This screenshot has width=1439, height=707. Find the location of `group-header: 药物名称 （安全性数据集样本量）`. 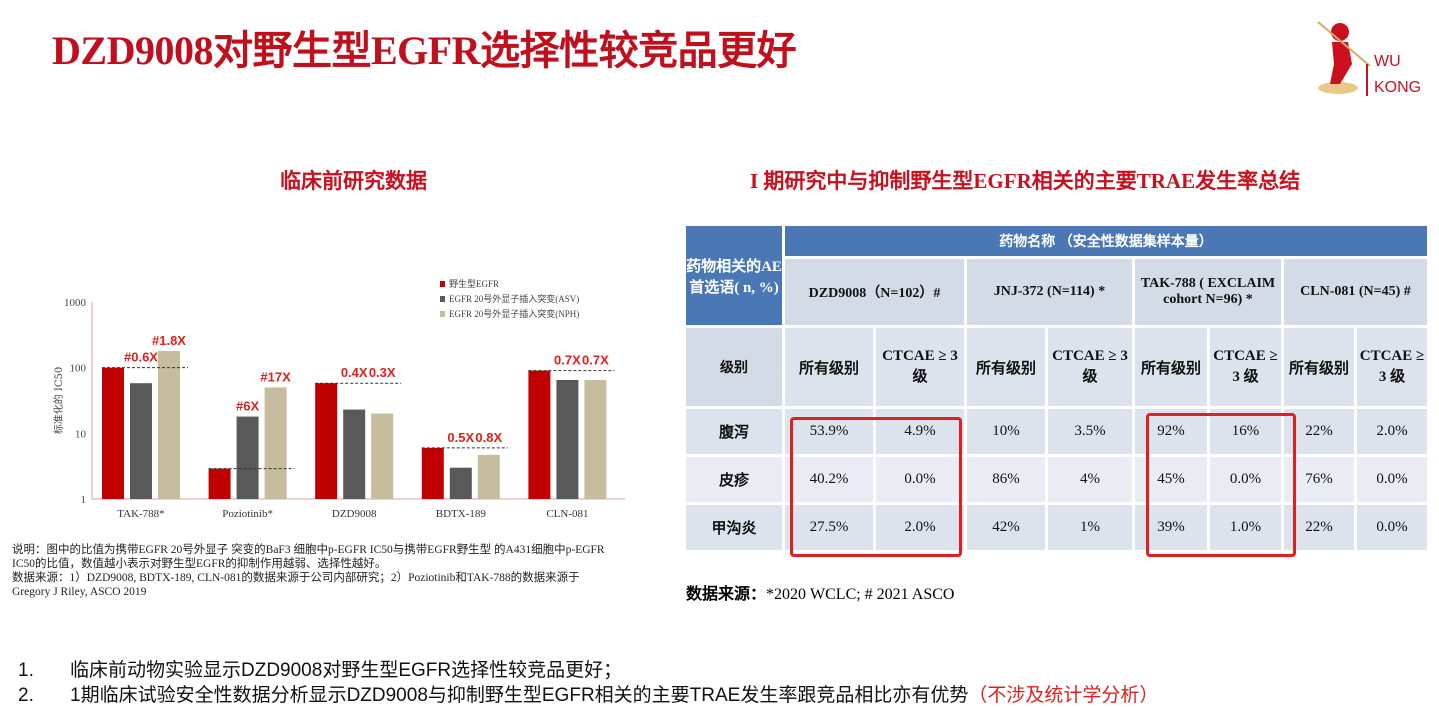

group-header: 药物名称 （安全性数据集样本量） is located at coordinates (1106, 241).